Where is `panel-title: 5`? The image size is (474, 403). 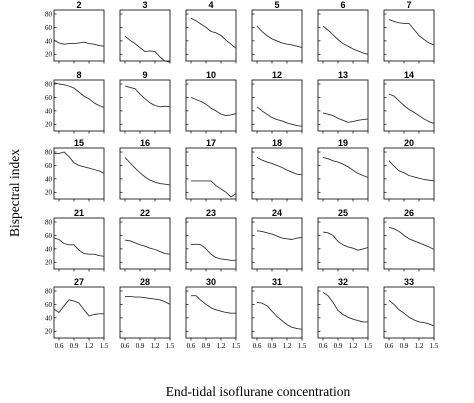 panel-title: 5 is located at coordinates (276, 5).